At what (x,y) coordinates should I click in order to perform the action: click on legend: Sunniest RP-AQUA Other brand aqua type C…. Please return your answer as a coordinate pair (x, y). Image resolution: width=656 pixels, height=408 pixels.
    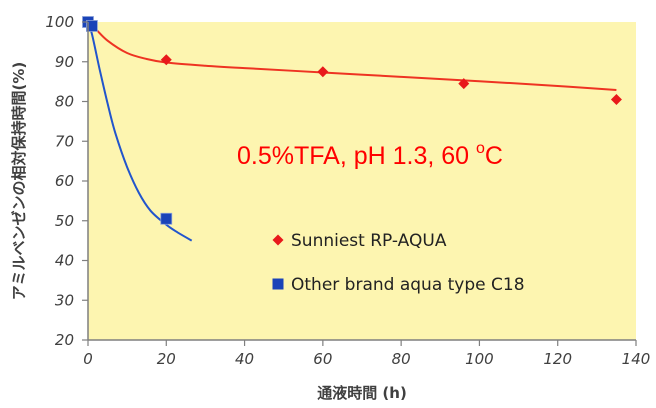
    Looking at the image, I should click on (398, 263).